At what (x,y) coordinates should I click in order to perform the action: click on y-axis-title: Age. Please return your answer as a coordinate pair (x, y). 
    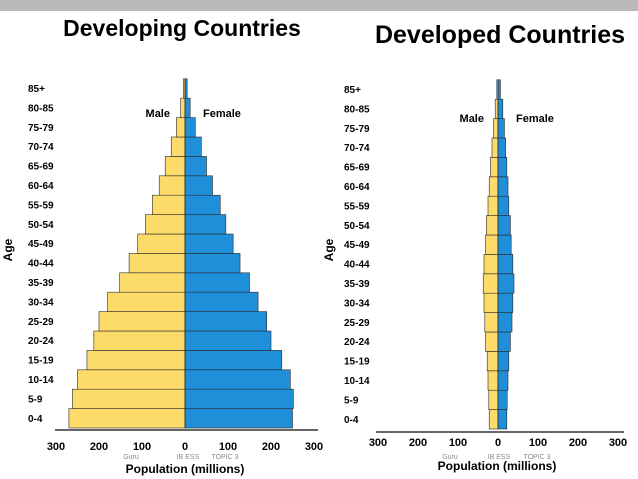
    Looking at the image, I should click on (329, 249).